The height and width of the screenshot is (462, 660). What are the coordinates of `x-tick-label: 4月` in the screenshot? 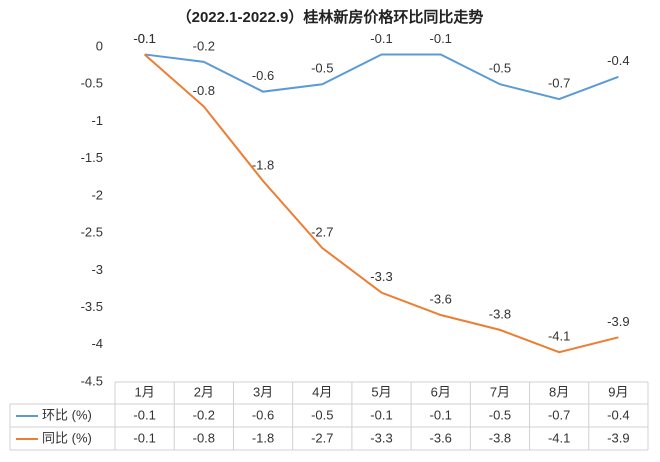 It's located at (322, 391).